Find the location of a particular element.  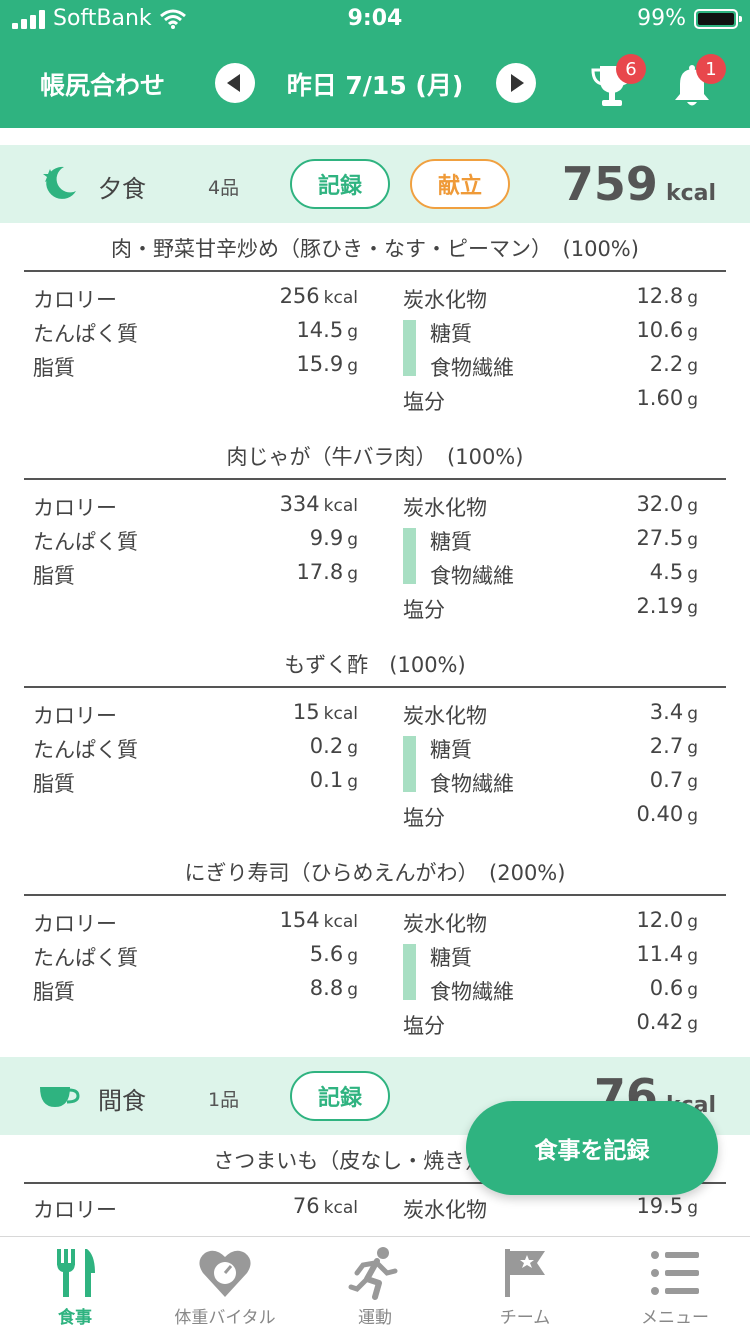

app-header: 帳尻合わせ 昨日 7/15 (月) 6 1 is located at coordinates (375, 84).